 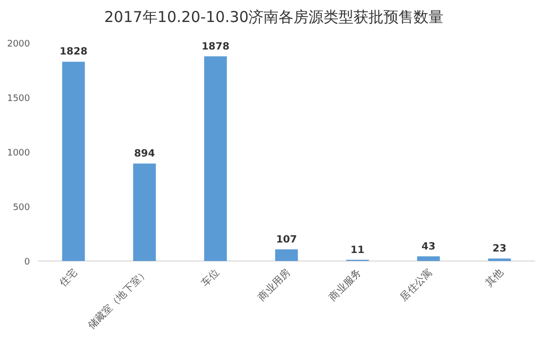 I want to click on x-tick-label: 住宅, so click(x=68, y=278).